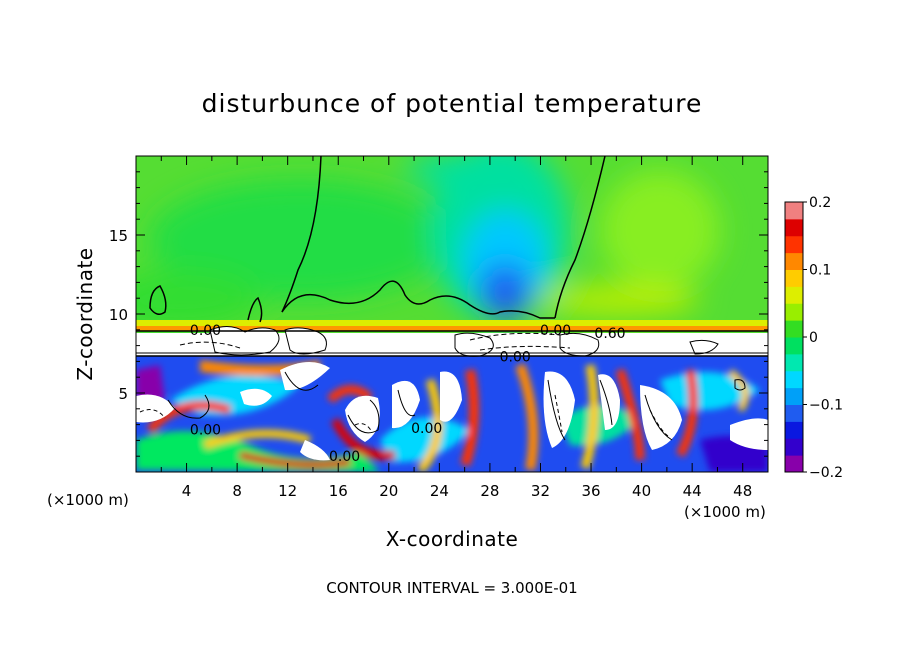  Describe the element at coordinates (452, 539) in the screenshot. I see `x-axis-label: X-coordinate` at that location.